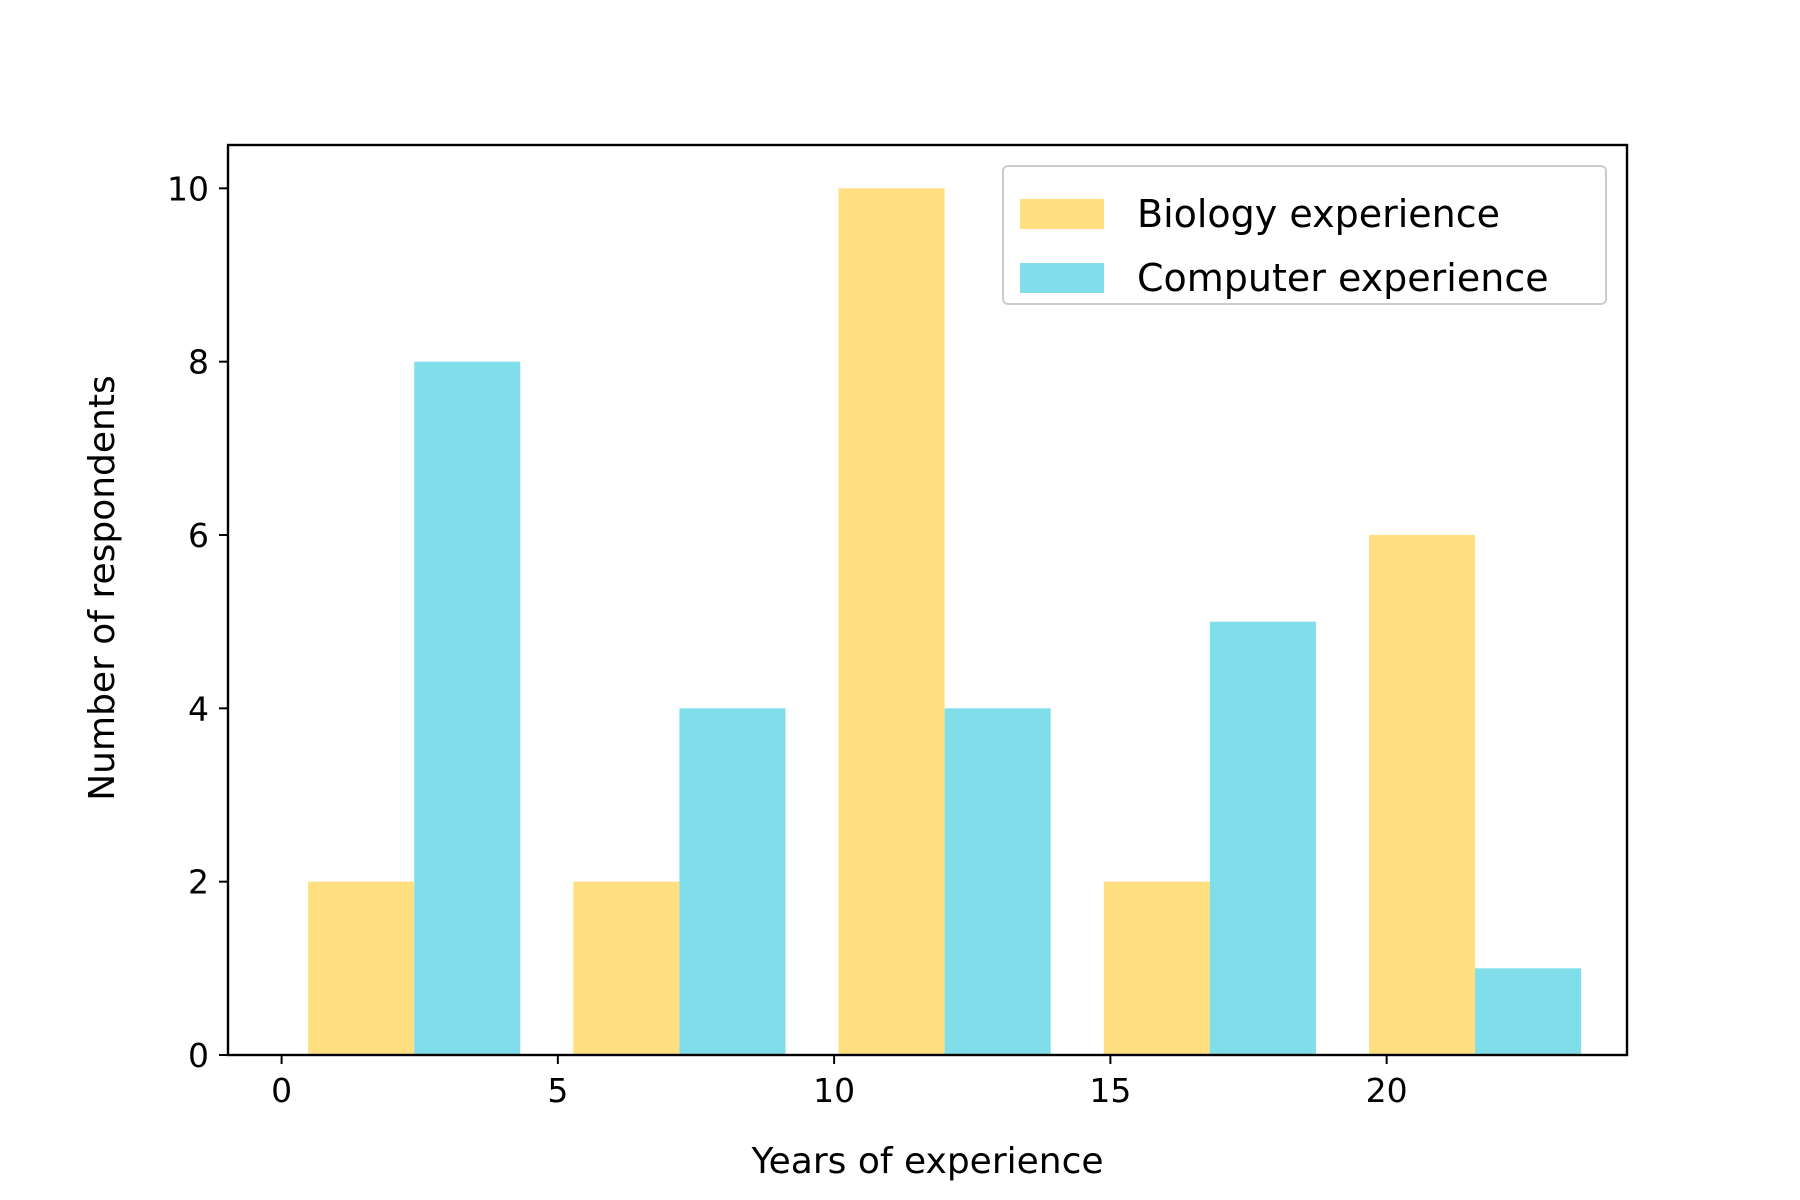 The width and height of the screenshot is (1800, 1200). Describe the element at coordinates (926, 1161) in the screenshot. I see `x-axis-label: Years of experience` at that location.